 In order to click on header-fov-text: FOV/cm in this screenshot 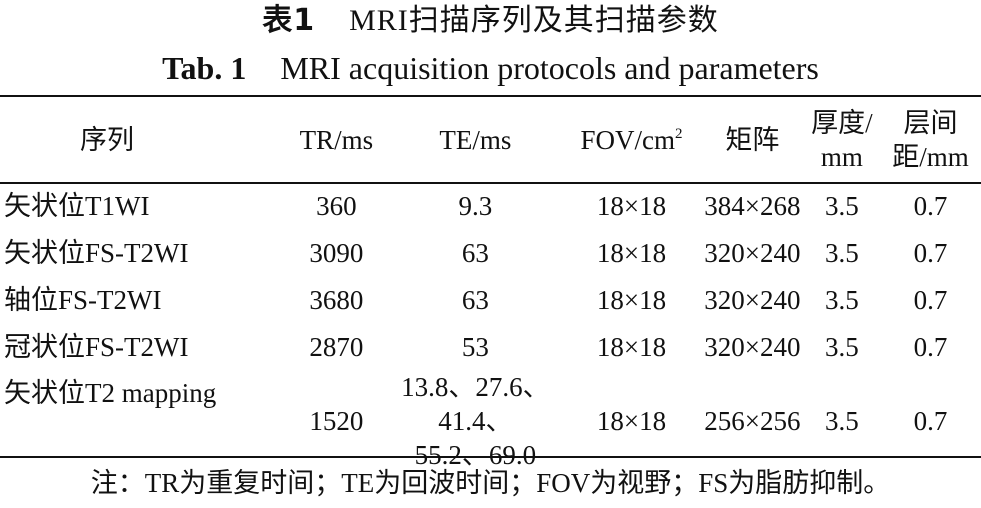, I will do `click(628, 139)`.